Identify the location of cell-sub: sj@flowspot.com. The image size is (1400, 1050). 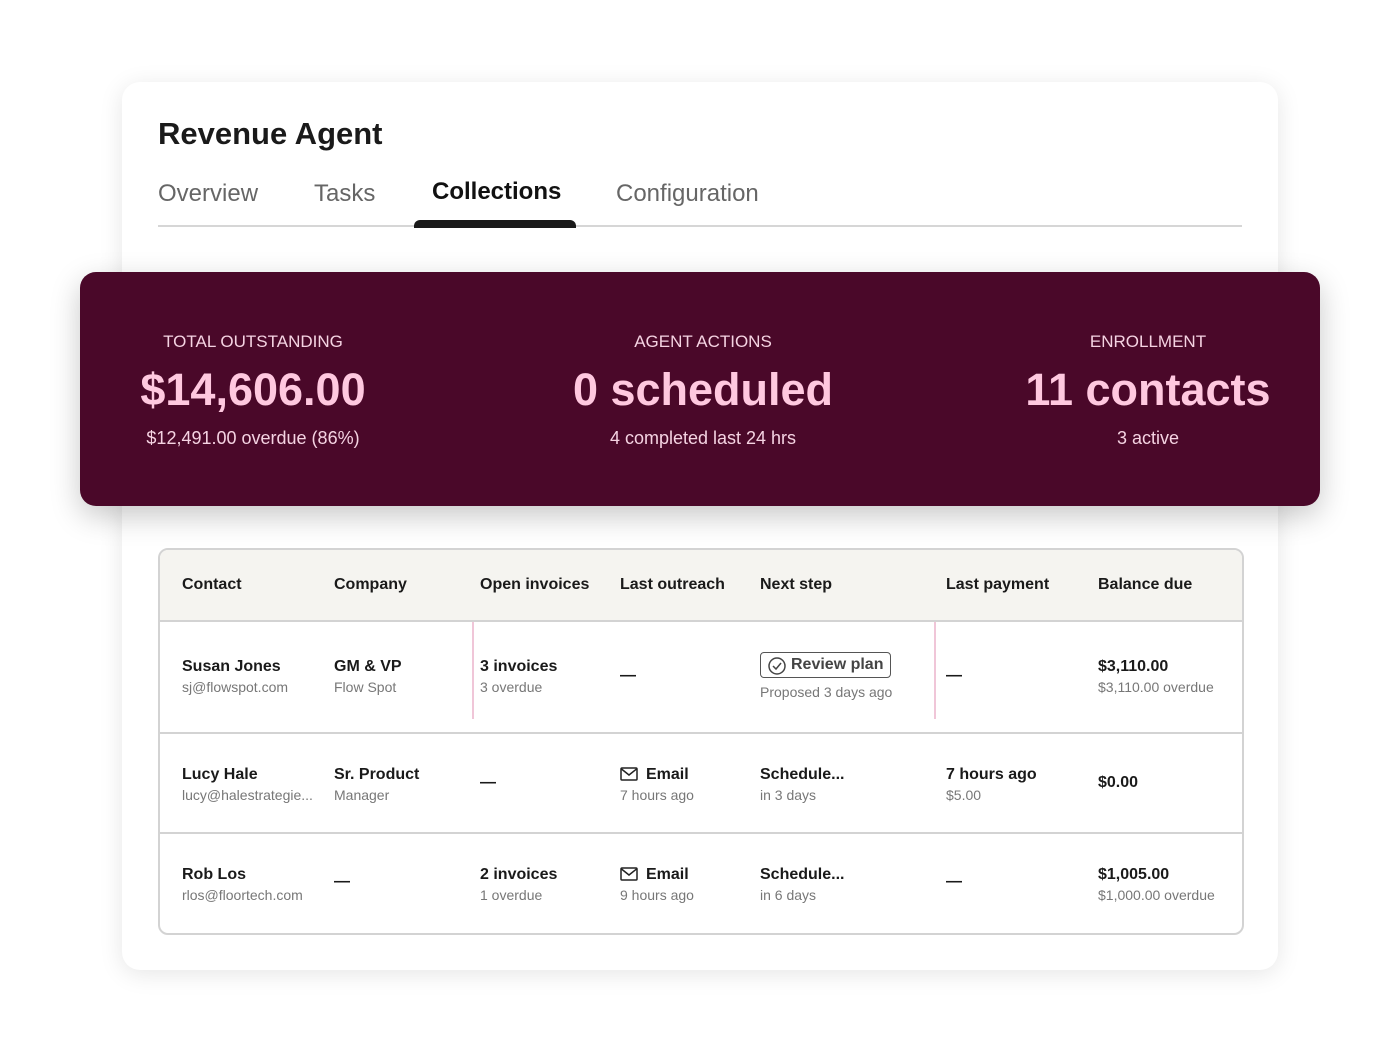
(235, 687).